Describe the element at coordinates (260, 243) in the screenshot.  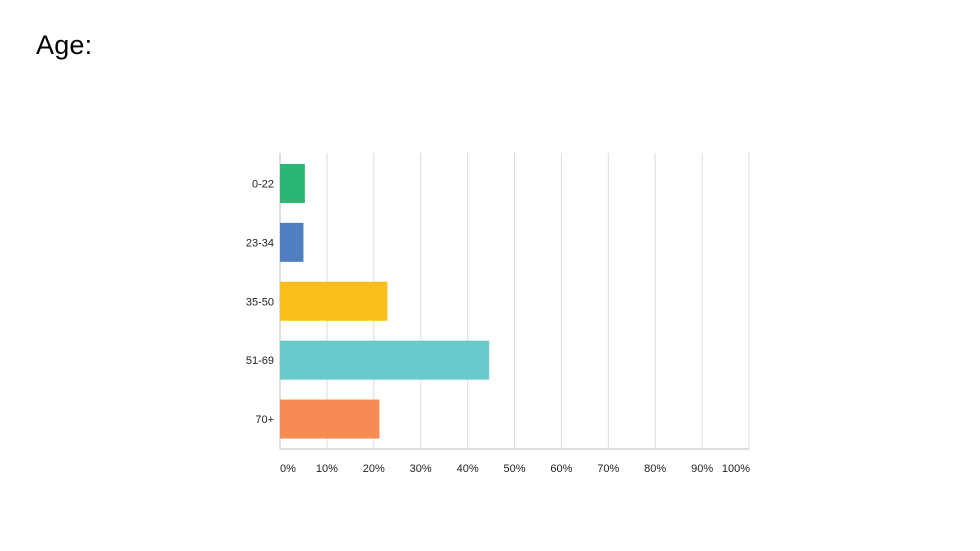
I see `category-label: 23-34` at that location.